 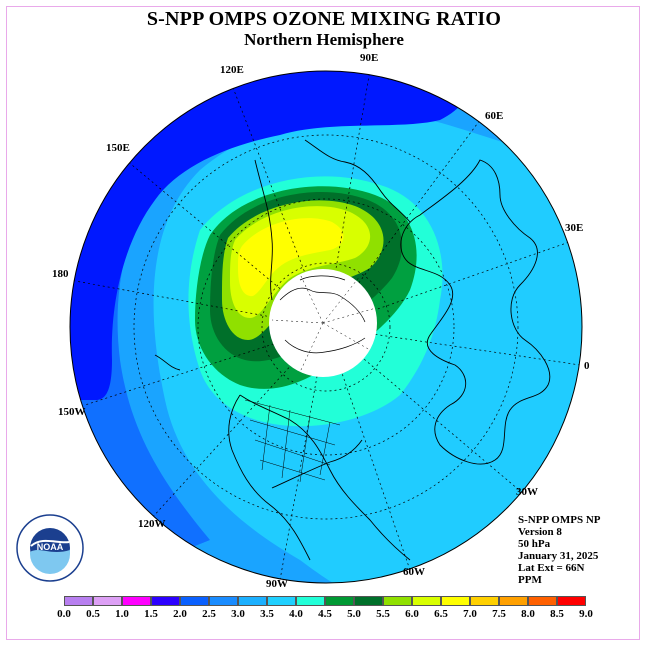 I want to click on colorbar-tick-label: 3.0, so click(x=238, y=614).